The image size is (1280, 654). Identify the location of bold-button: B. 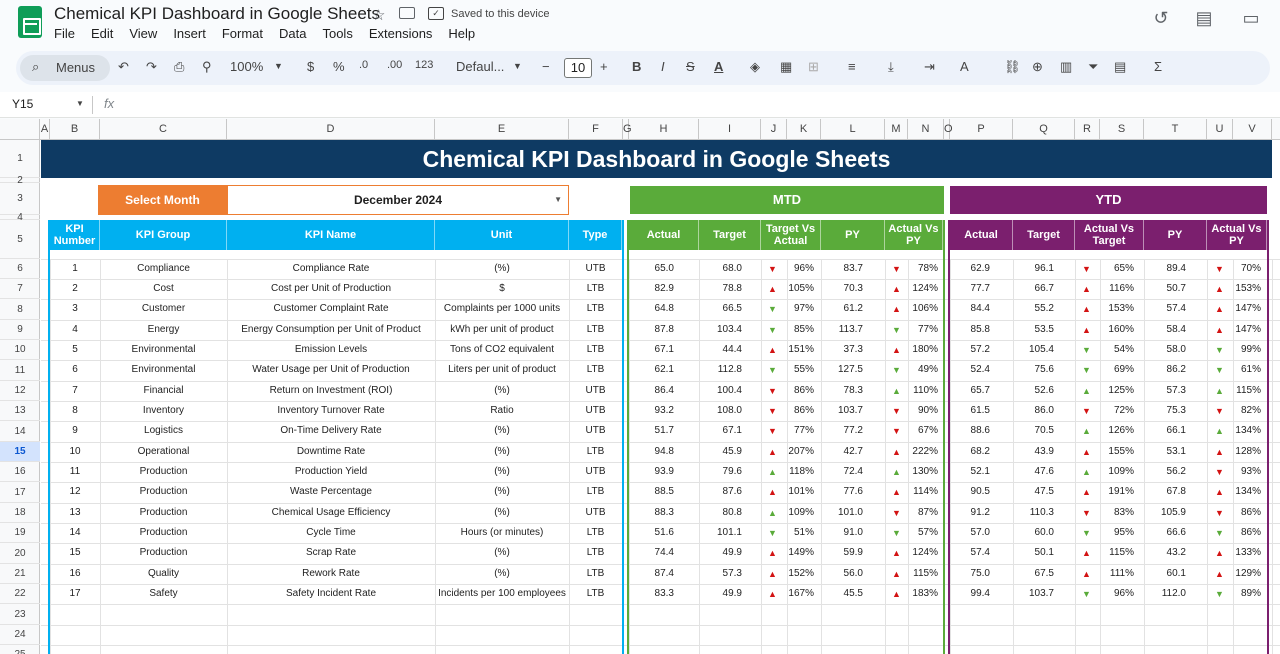
(637, 66).